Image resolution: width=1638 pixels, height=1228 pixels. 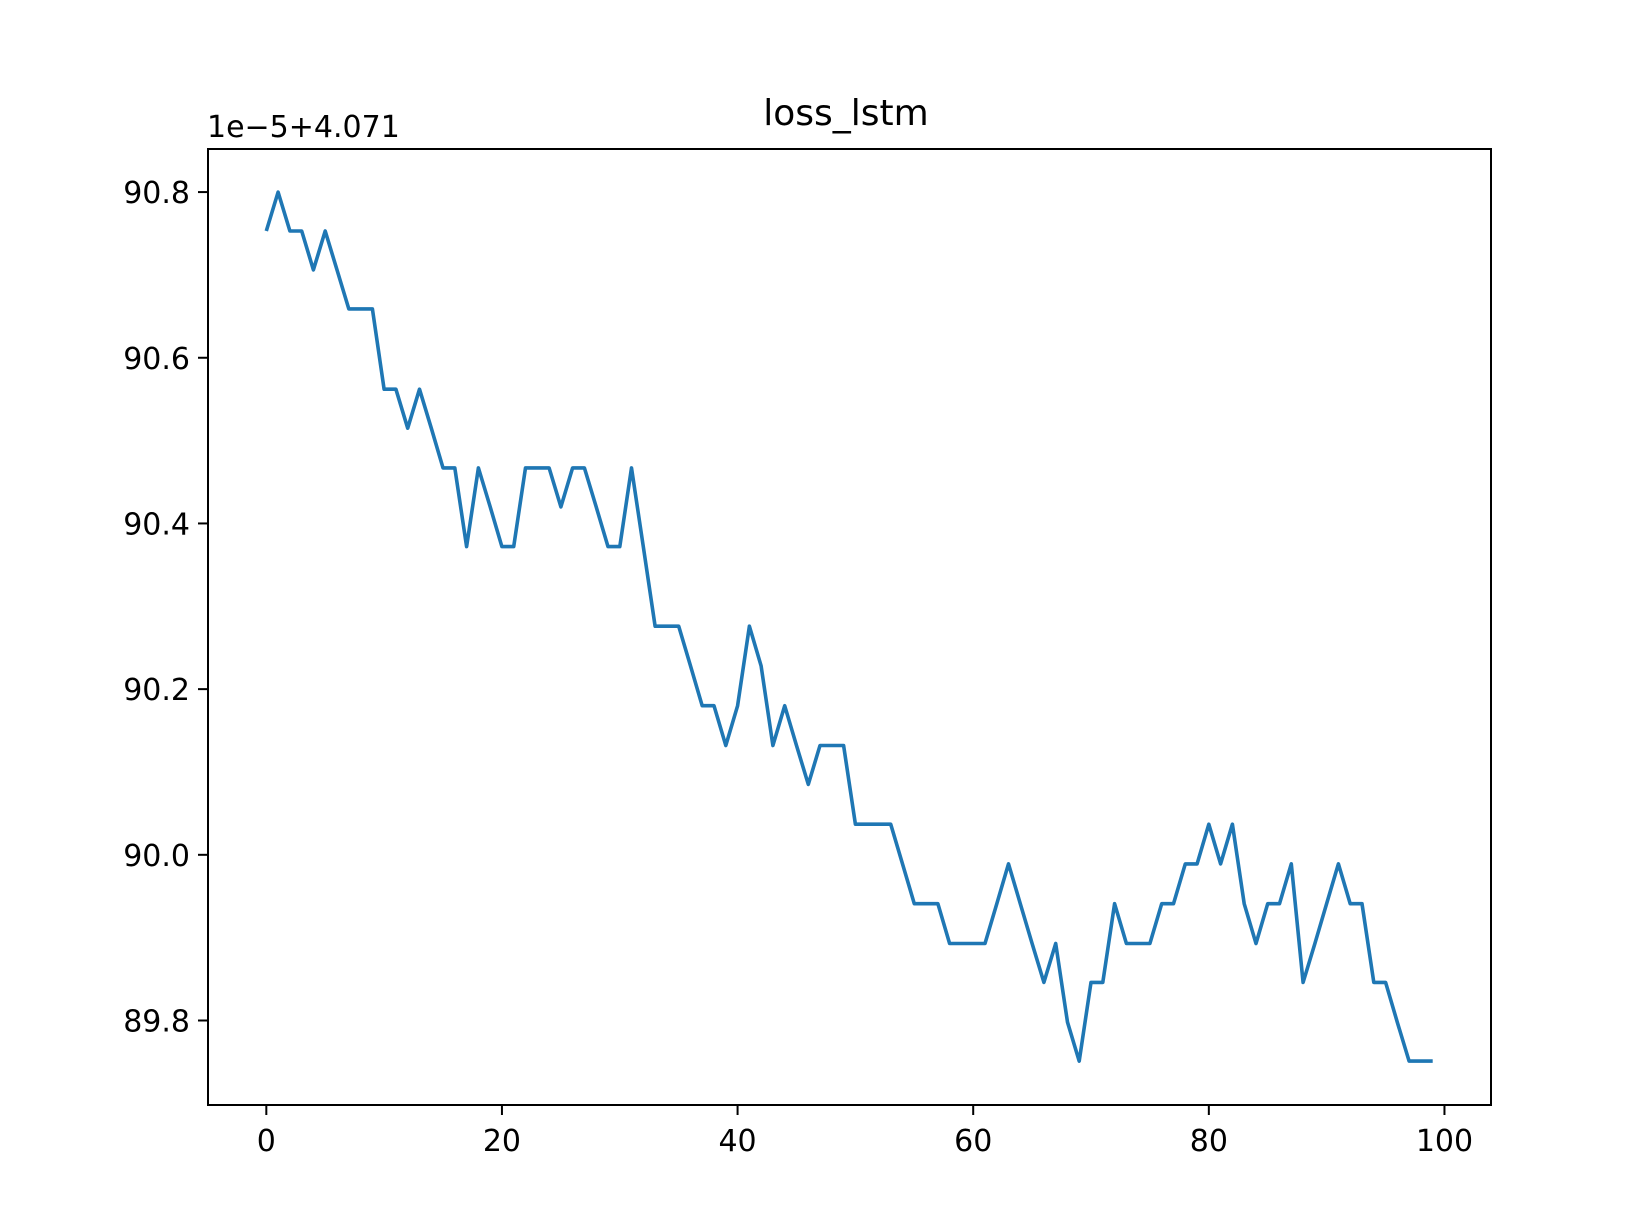 What do you see at coordinates (156, 359) in the screenshot?
I see `y-tick-label: 90.6` at bounding box center [156, 359].